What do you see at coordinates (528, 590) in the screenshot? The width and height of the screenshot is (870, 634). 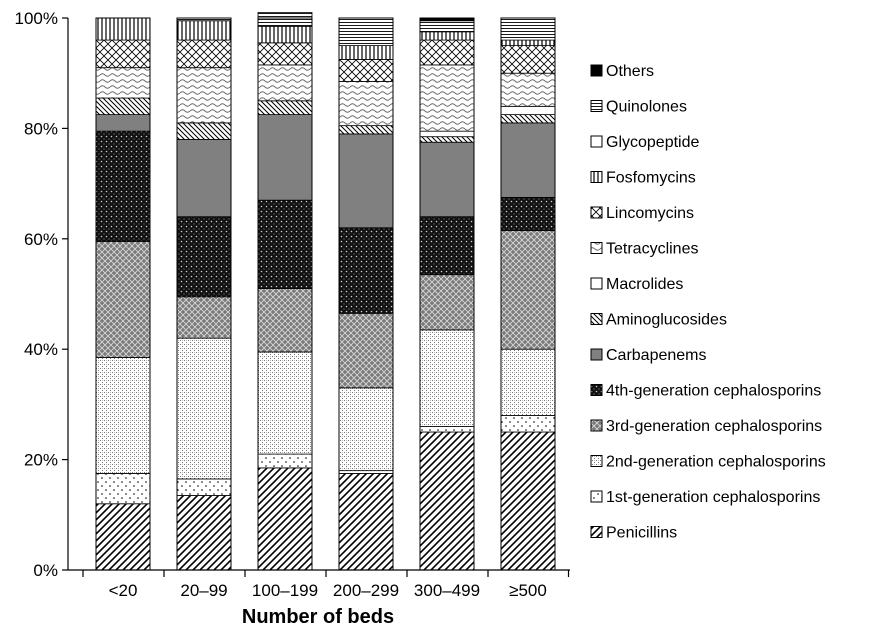 I see `x-tick-label: ≥500` at bounding box center [528, 590].